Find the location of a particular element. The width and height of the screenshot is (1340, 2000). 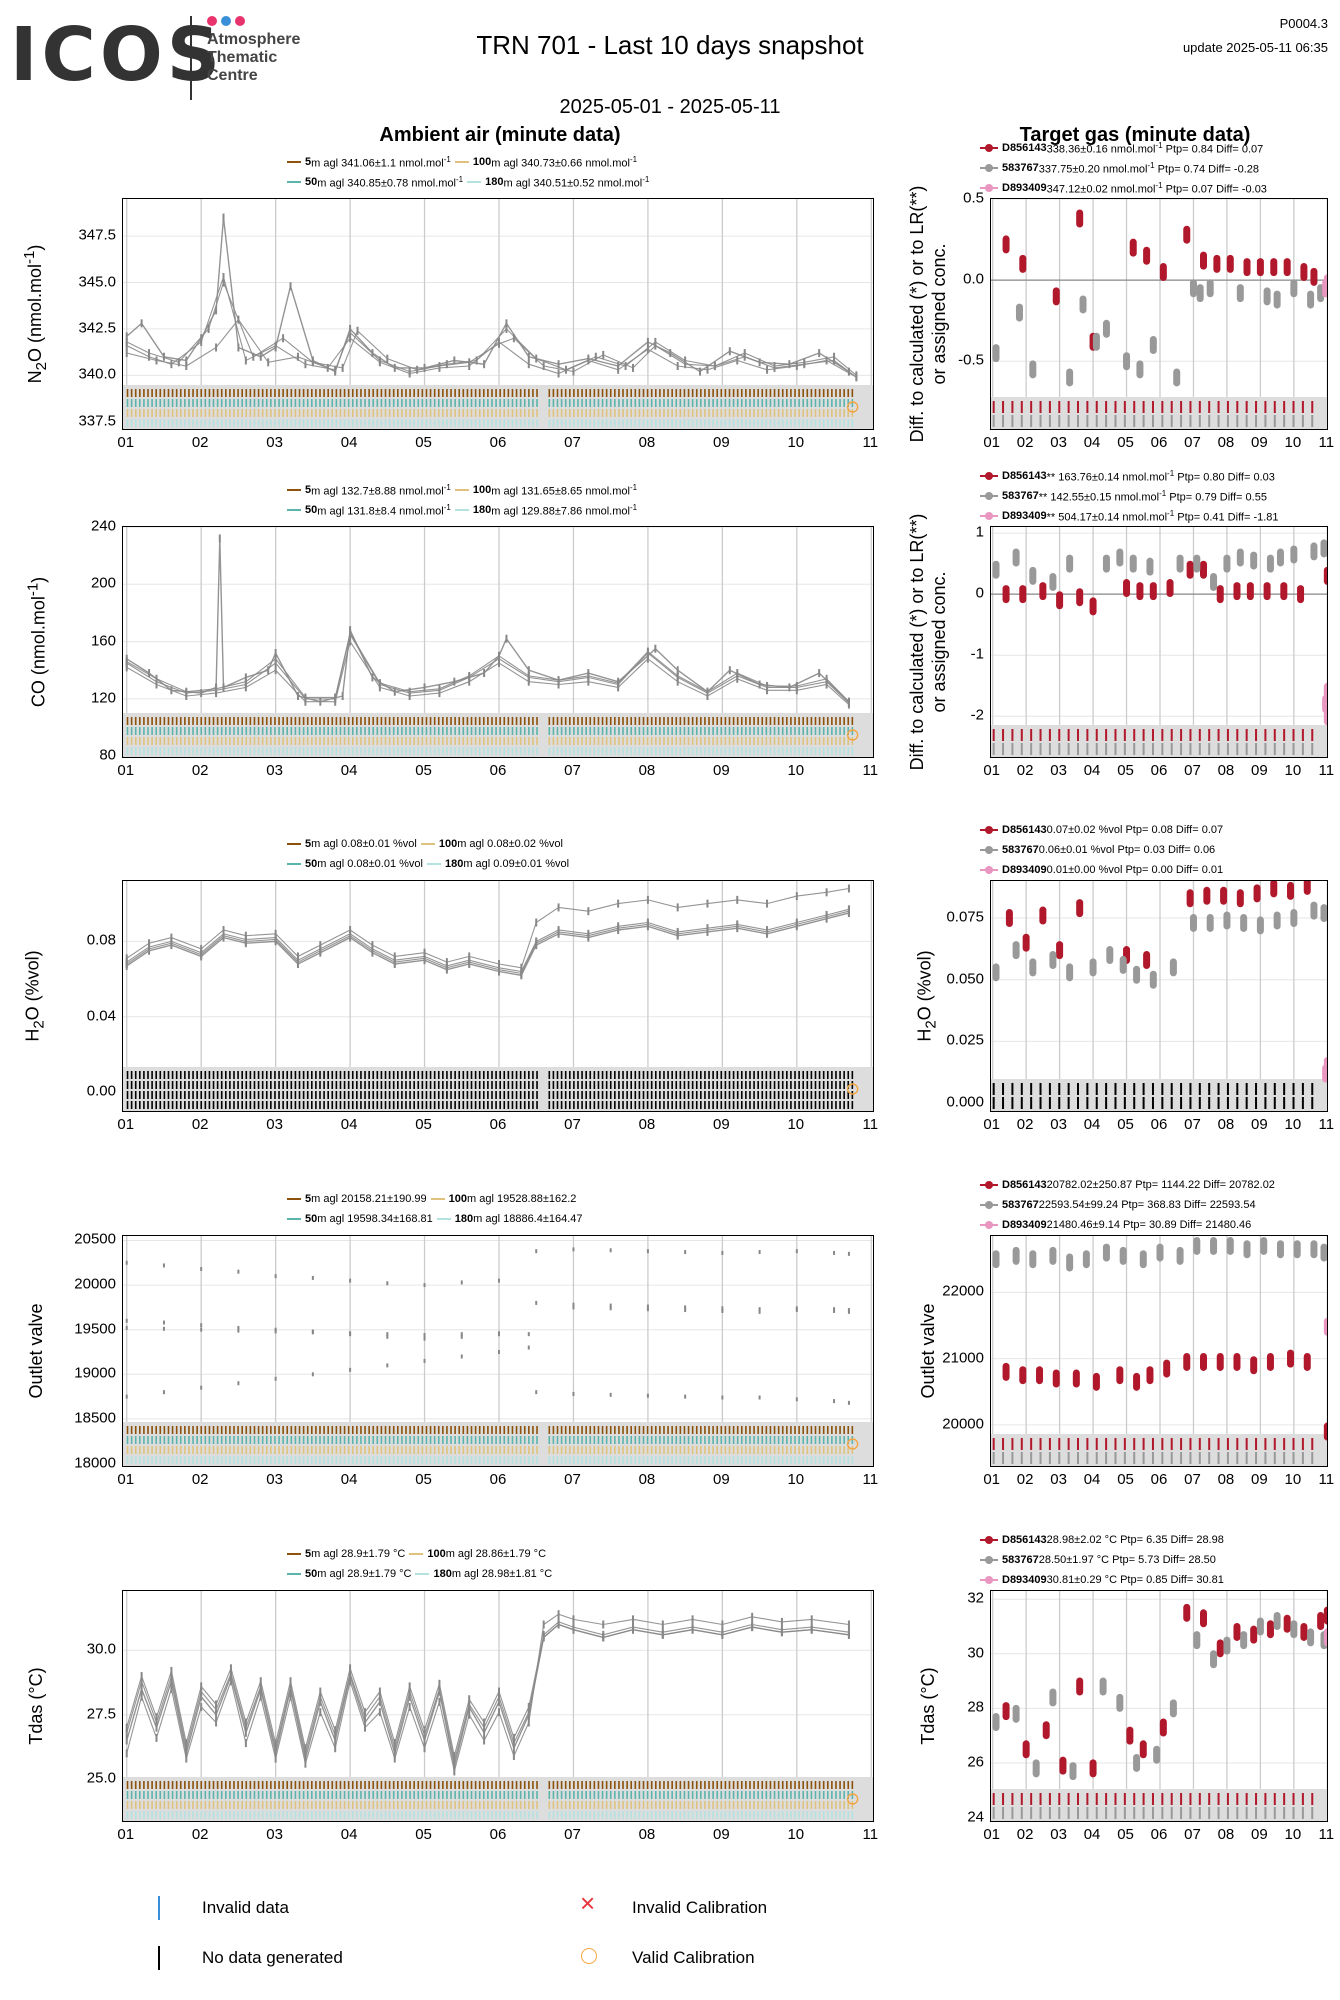

x-tick-label: 05 is located at coordinates (423, 770).